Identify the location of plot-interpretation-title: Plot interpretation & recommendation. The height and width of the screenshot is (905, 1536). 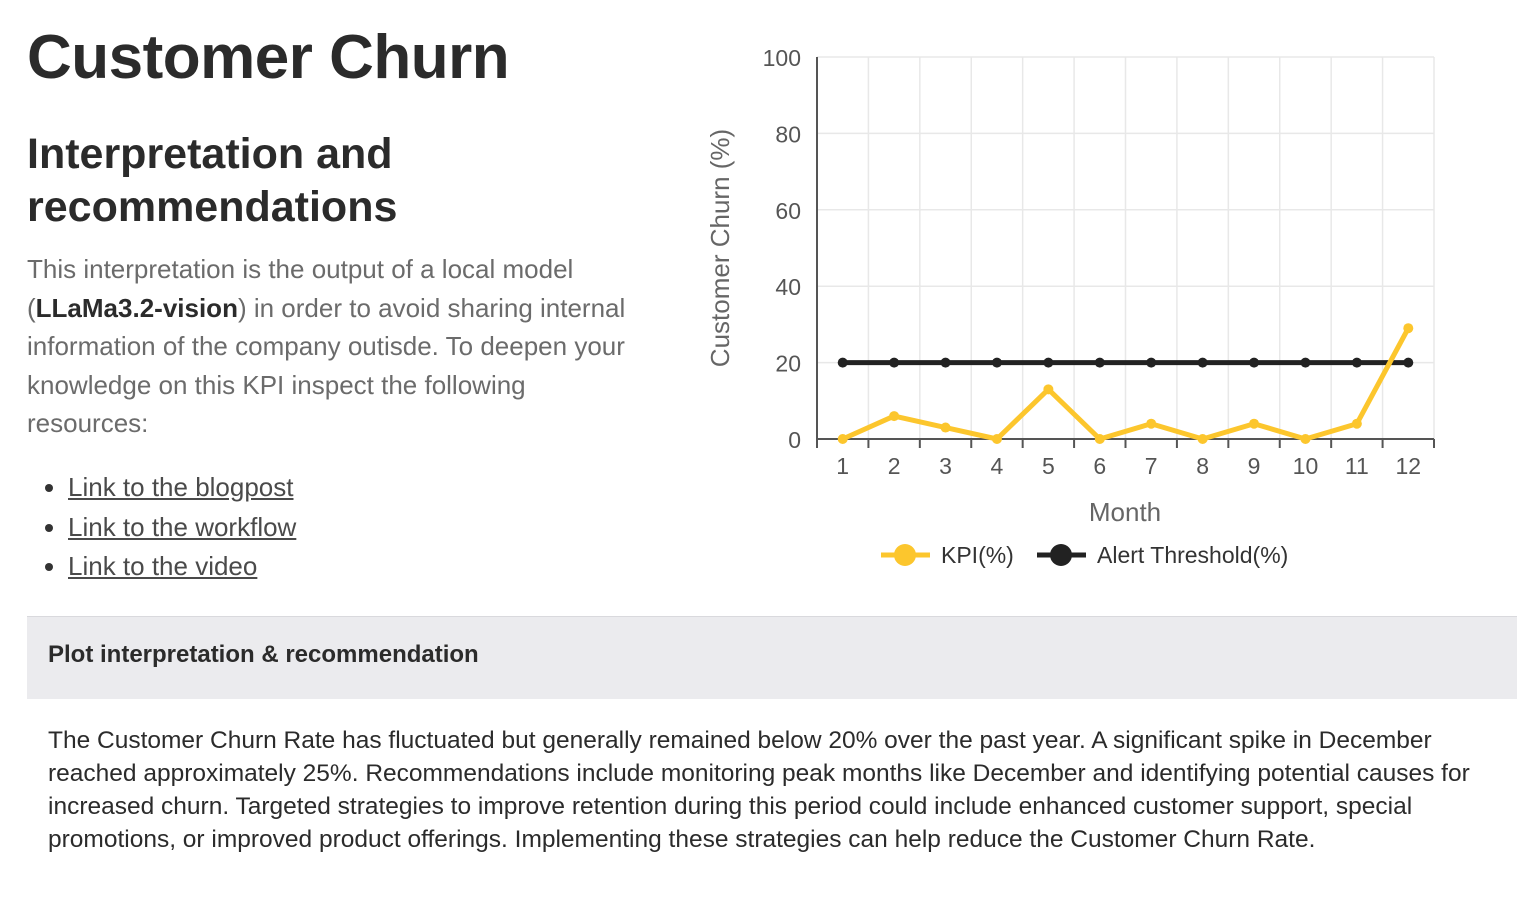
(263, 654).